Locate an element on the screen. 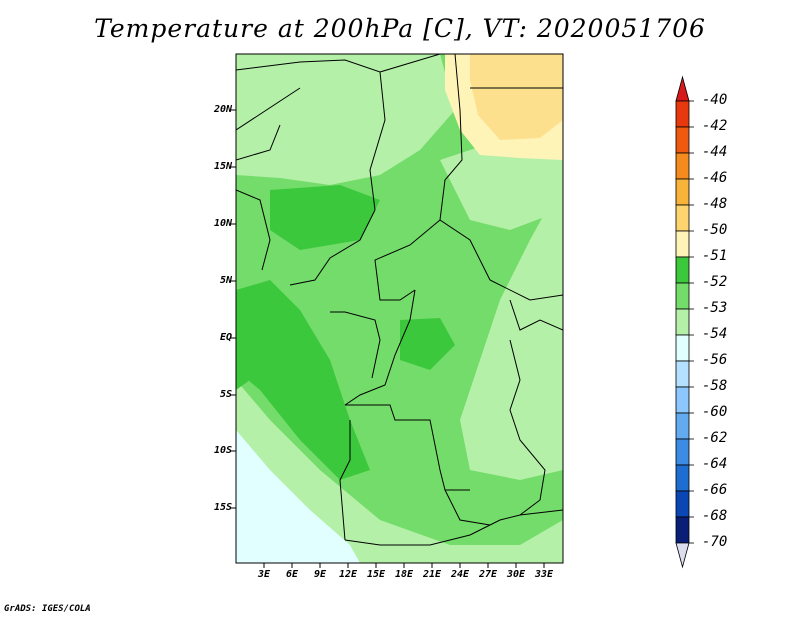  field-minus54-east is located at coordinates (511, 330).